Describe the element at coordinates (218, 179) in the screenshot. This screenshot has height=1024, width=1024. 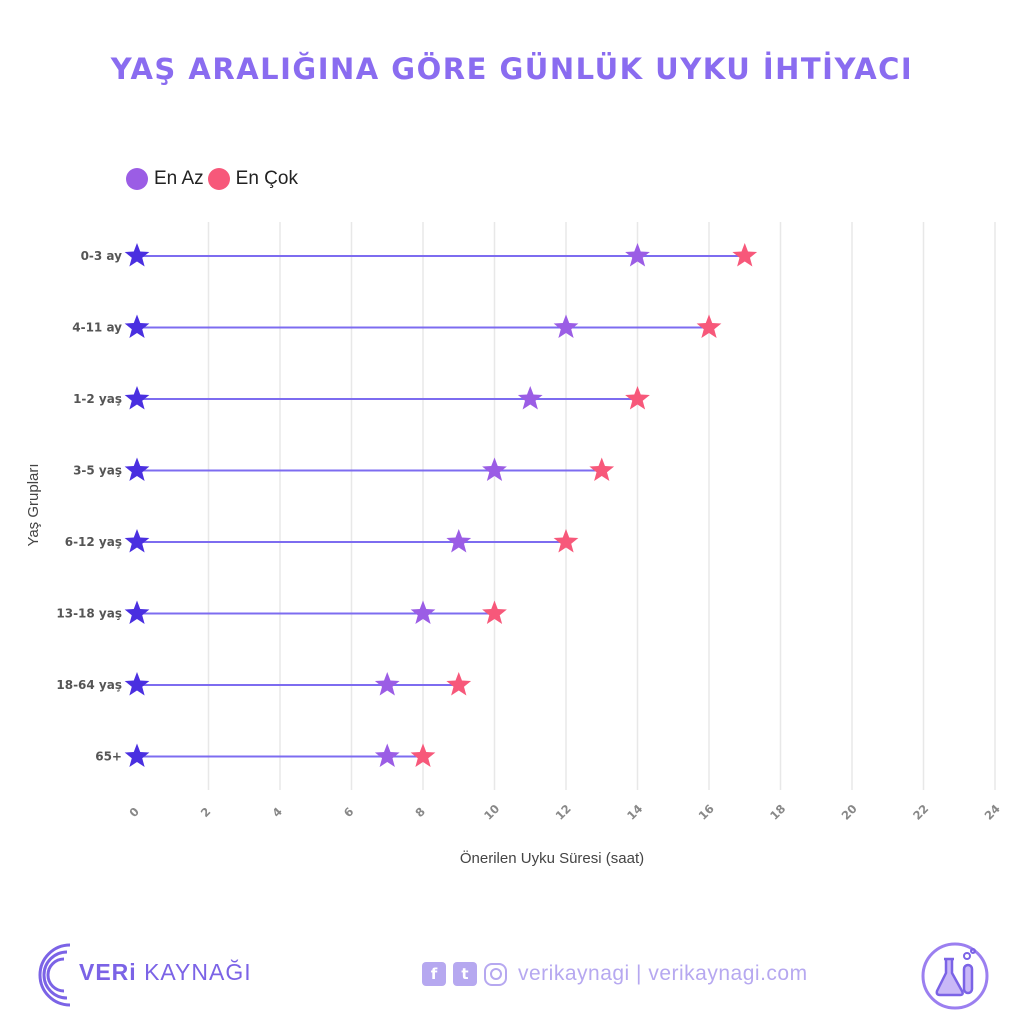
I see `legend-dot-max` at that location.